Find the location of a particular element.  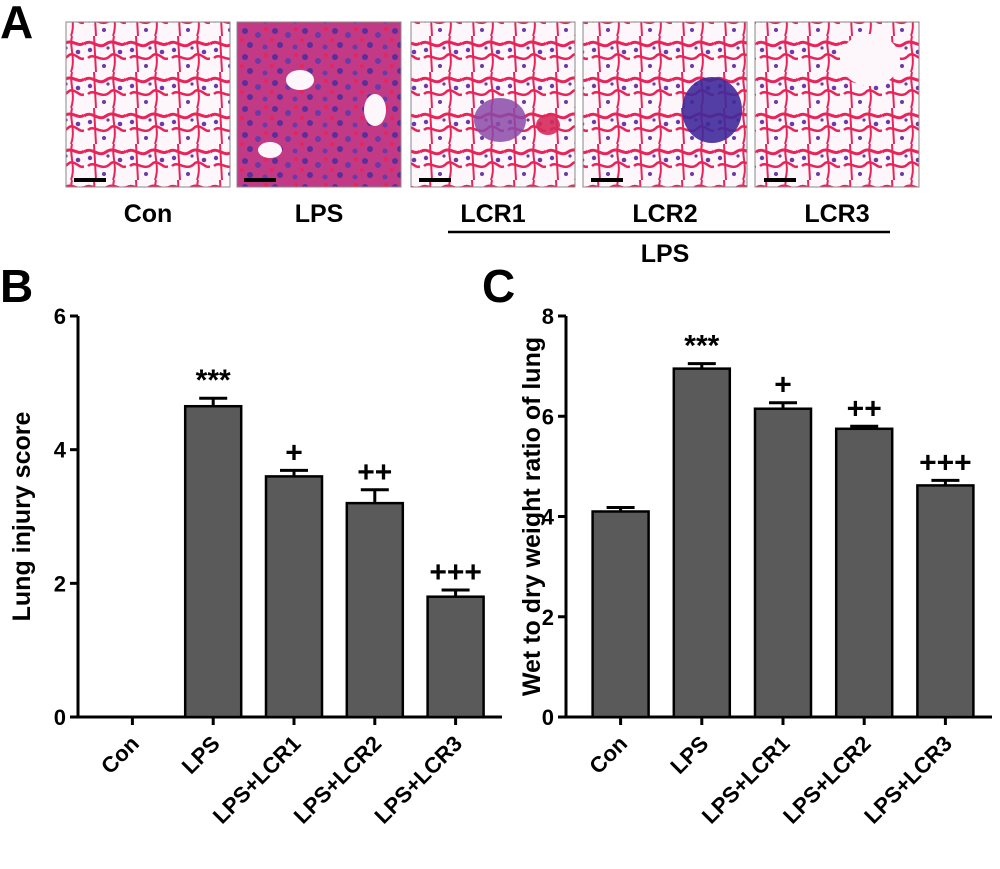

micrograph-label-lcr2: LCR2 is located at coordinates (664, 214).